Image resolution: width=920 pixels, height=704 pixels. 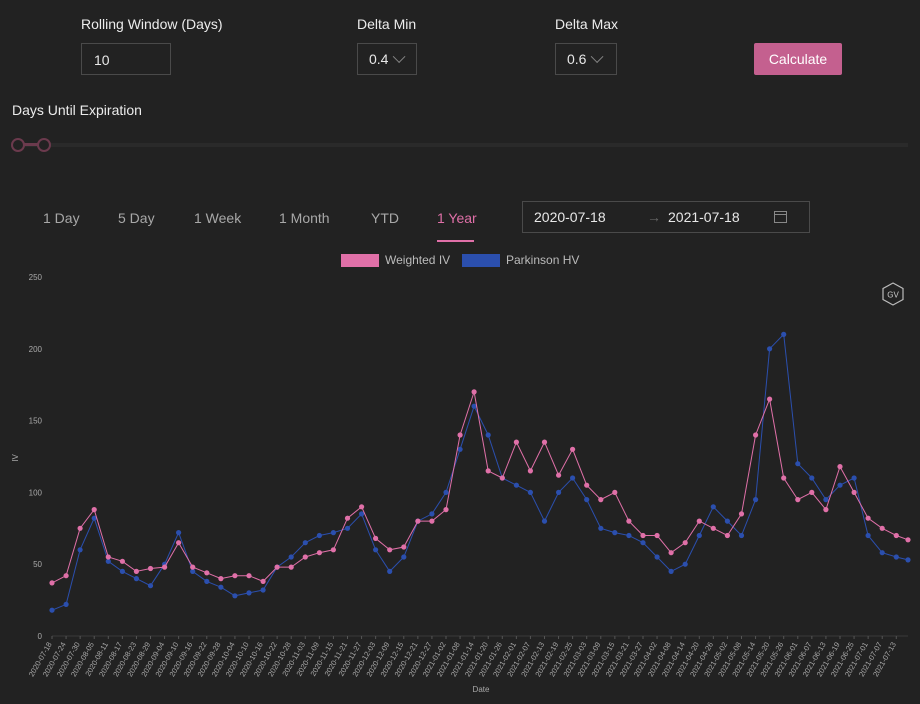 I want to click on gv-badge-text: GV, so click(x=893, y=295).